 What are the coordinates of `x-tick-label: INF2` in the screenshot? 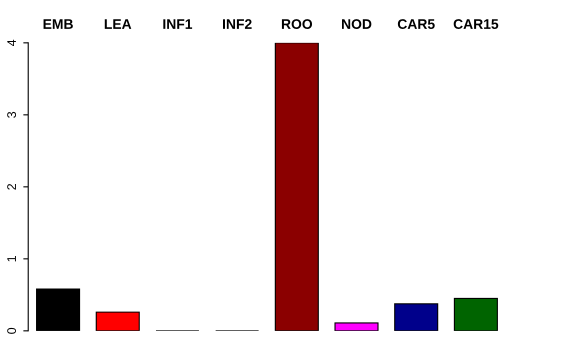 It's located at (237, 24).